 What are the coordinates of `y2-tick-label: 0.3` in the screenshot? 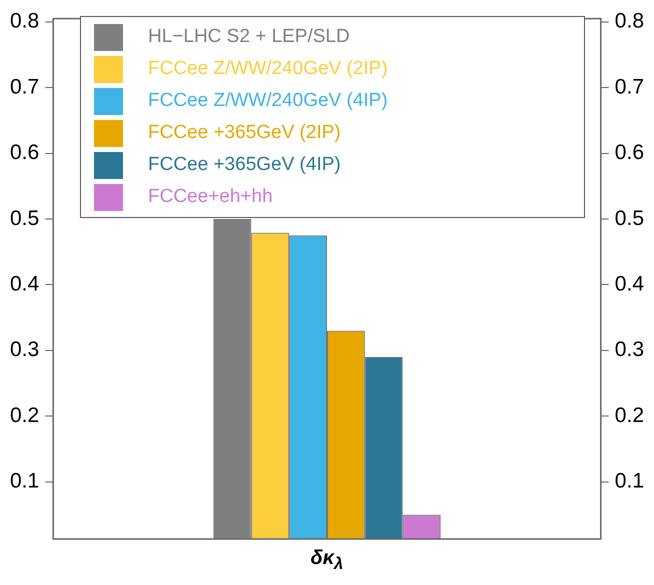 It's located at (629, 350).